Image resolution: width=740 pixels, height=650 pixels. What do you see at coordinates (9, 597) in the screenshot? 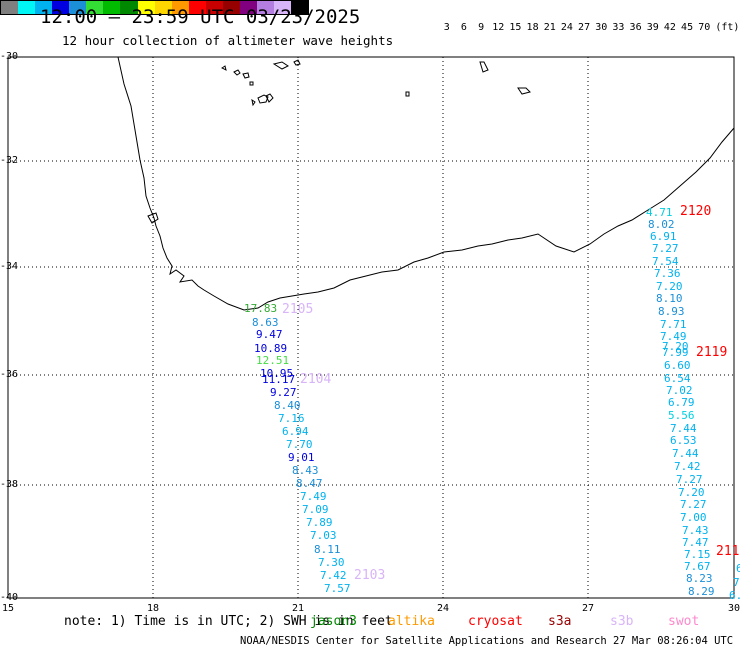
I see `lat-tick-label: -40` at bounding box center [9, 597].